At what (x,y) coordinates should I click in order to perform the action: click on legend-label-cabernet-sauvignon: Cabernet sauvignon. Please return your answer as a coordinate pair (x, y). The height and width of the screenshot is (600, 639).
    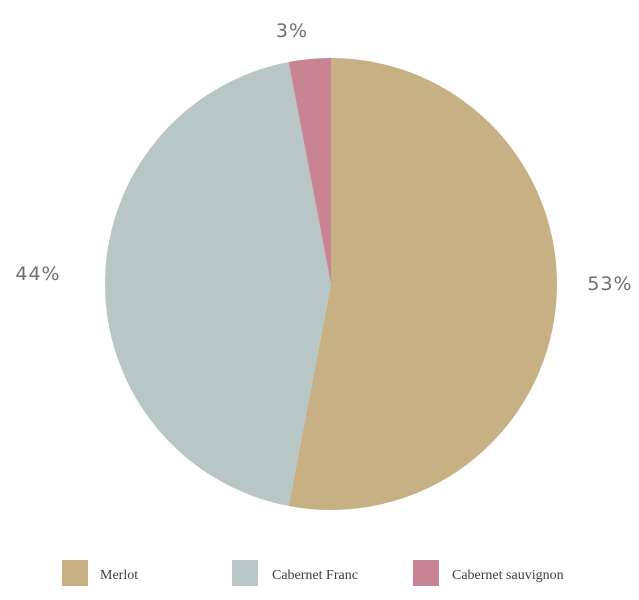
    Looking at the image, I should click on (508, 575).